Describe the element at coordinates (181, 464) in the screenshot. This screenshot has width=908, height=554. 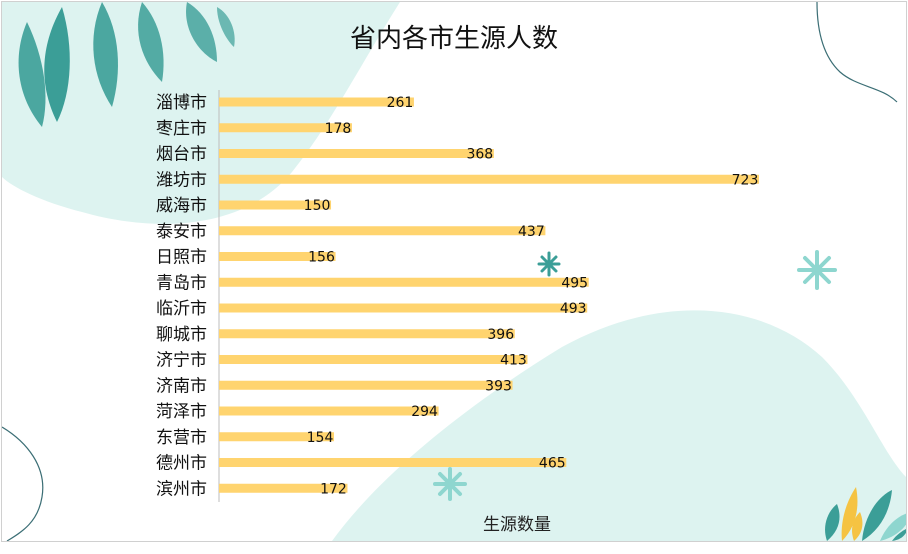
I see `category-label: 德州市` at that location.